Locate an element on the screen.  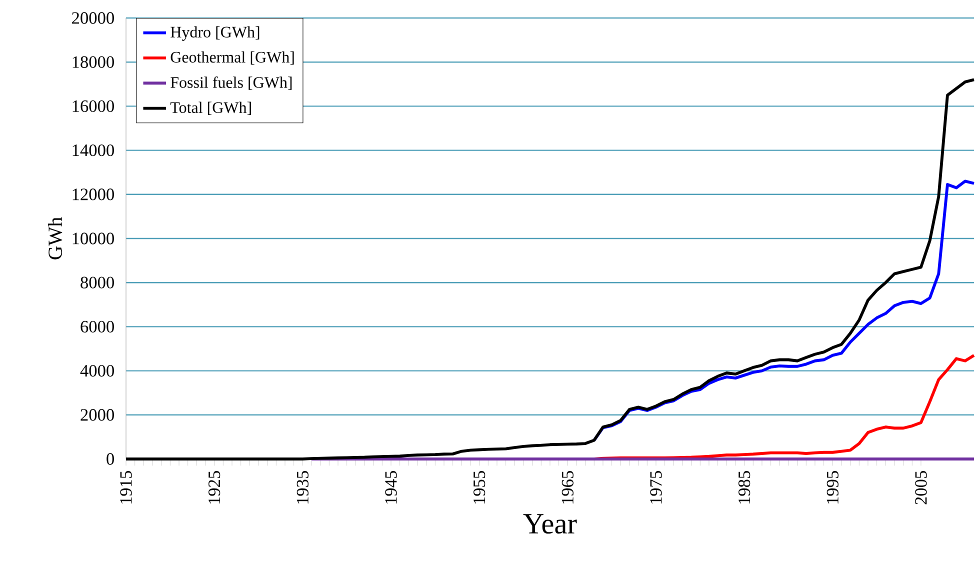
x-tick-label: 1955 is located at coordinates (480, 487).